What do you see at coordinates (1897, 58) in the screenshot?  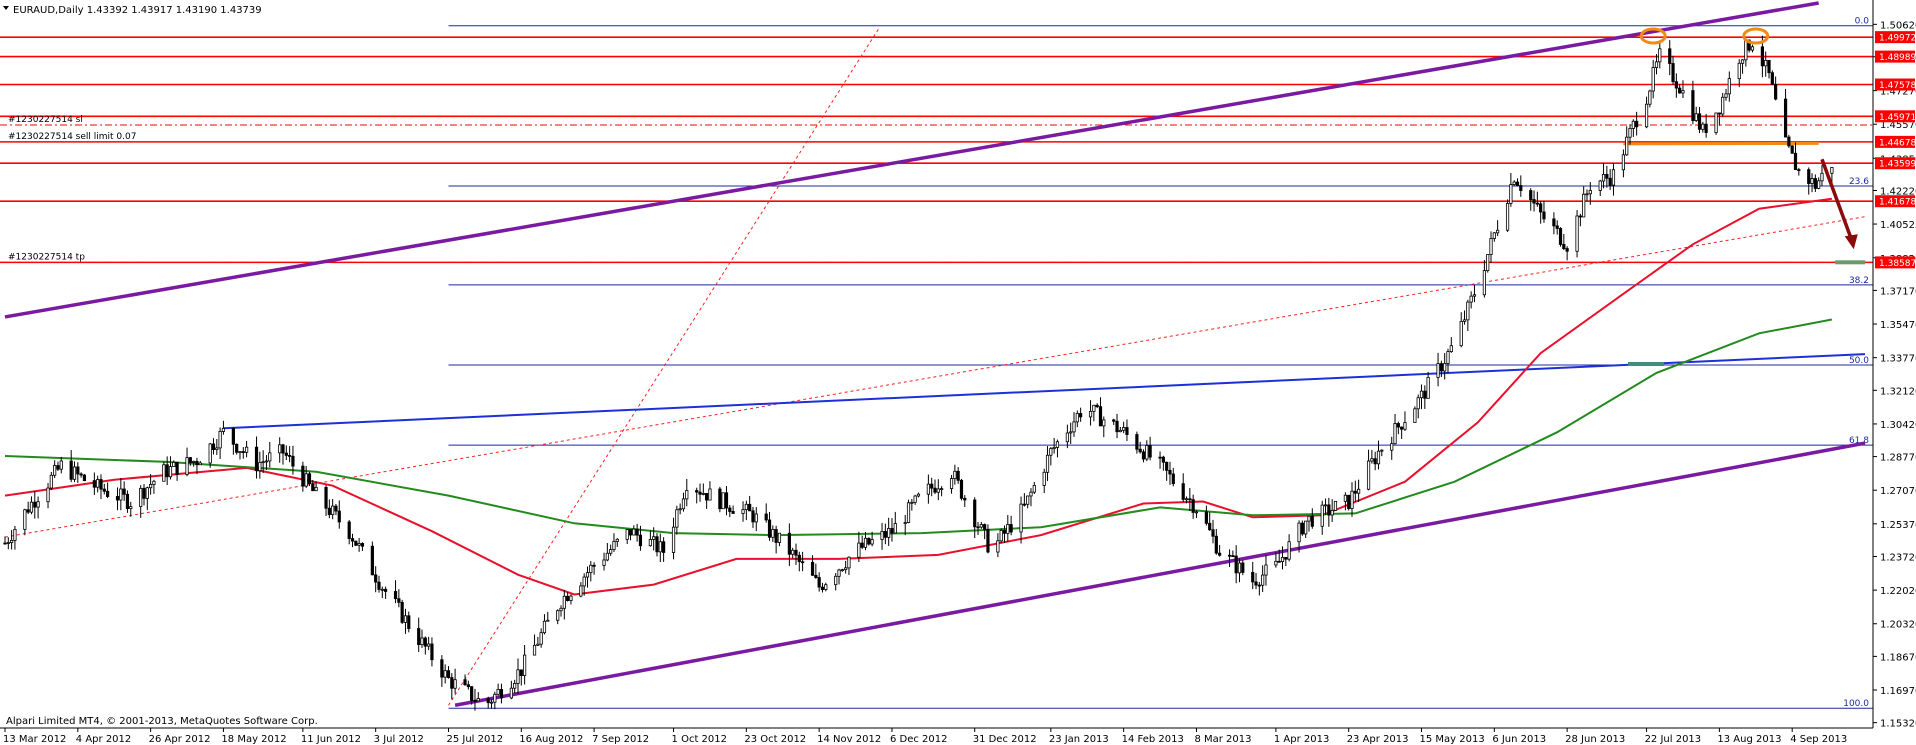 I see `price-label-text: 1.48989` at bounding box center [1897, 58].